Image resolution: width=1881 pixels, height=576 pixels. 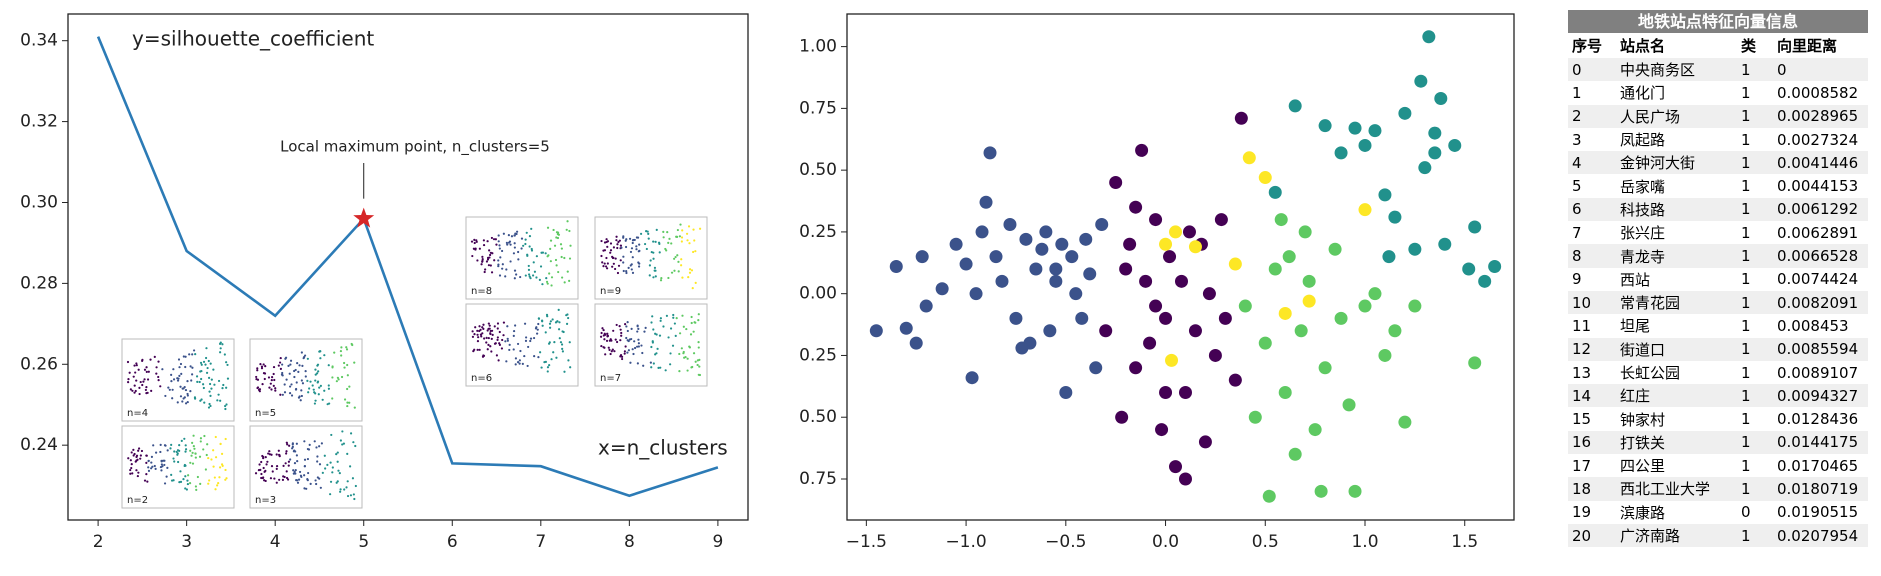 I want to click on inset-label: n=7, so click(x=610, y=378).